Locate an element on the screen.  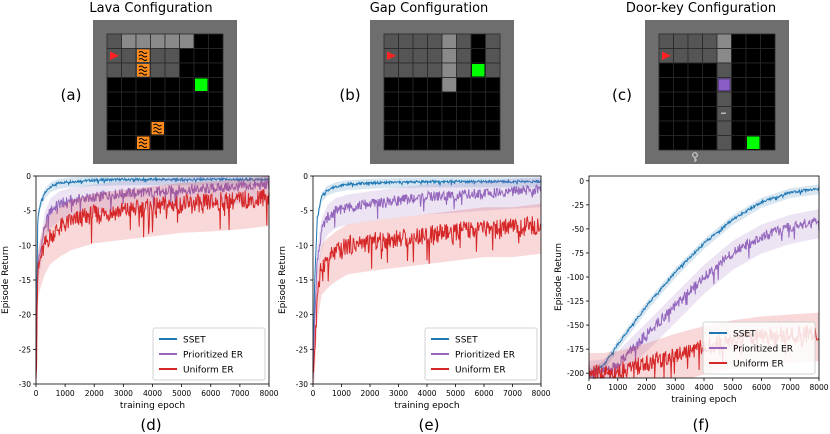
env-label-b: (b) is located at coordinates (349, 95).